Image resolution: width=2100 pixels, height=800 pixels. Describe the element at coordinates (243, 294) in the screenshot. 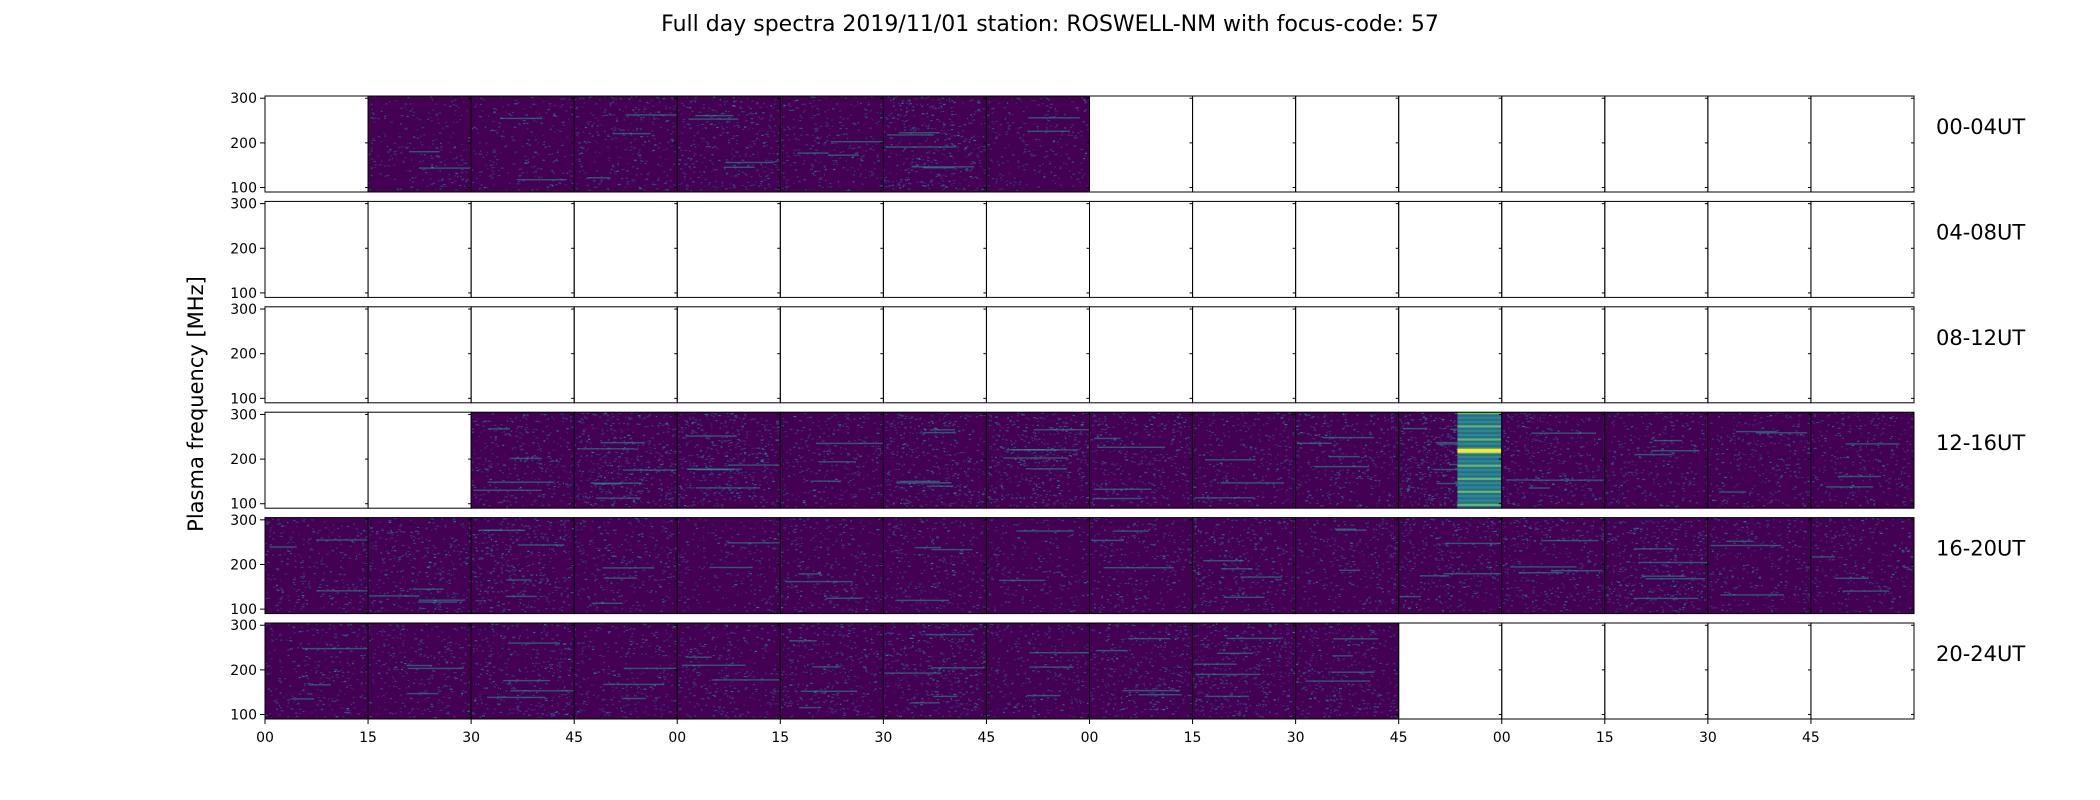

I see `y-tick-label: 100` at that location.